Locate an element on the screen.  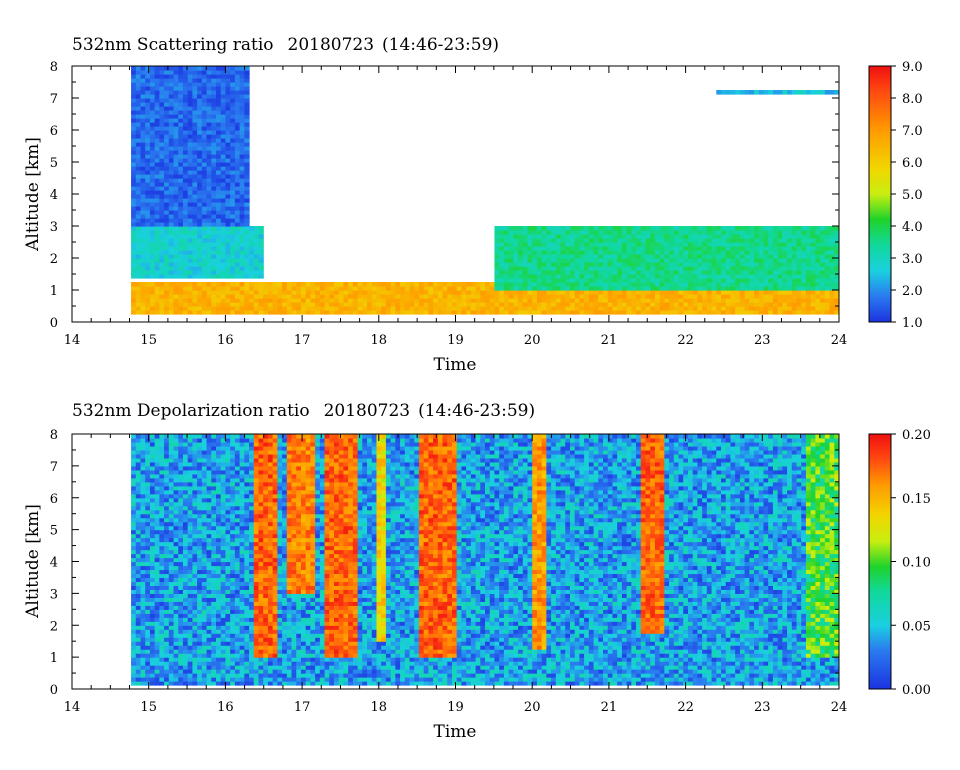
colorbar-tick-label: 2.0 is located at coordinates (912, 291).